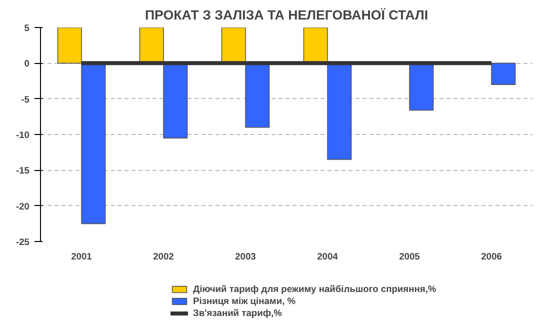 The width and height of the screenshot is (544, 329). I want to click on legend-label: Зв'язаний тариф,%, so click(237, 313).